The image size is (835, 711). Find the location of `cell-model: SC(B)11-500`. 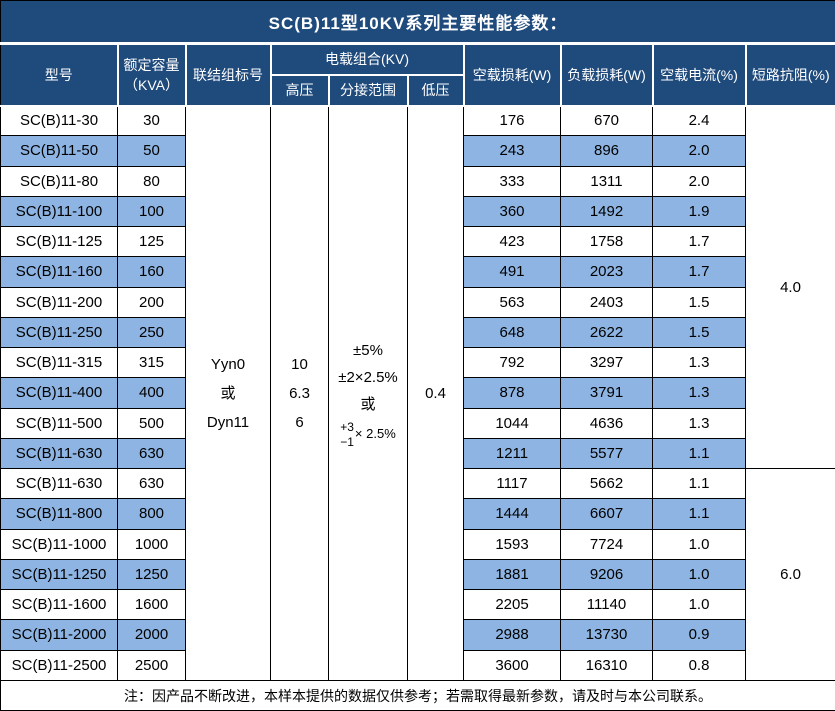

cell-model: SC(B)11-500 is located at coordinates (59, 423).